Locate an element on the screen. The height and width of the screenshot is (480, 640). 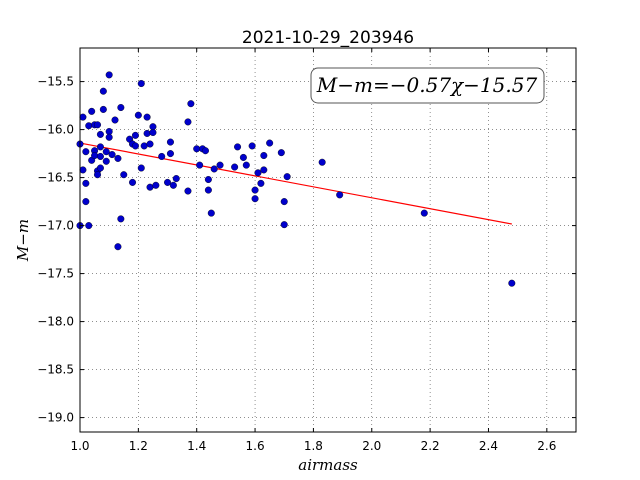
y-tick-label: −18.0 is located at coordinates (55, 322).